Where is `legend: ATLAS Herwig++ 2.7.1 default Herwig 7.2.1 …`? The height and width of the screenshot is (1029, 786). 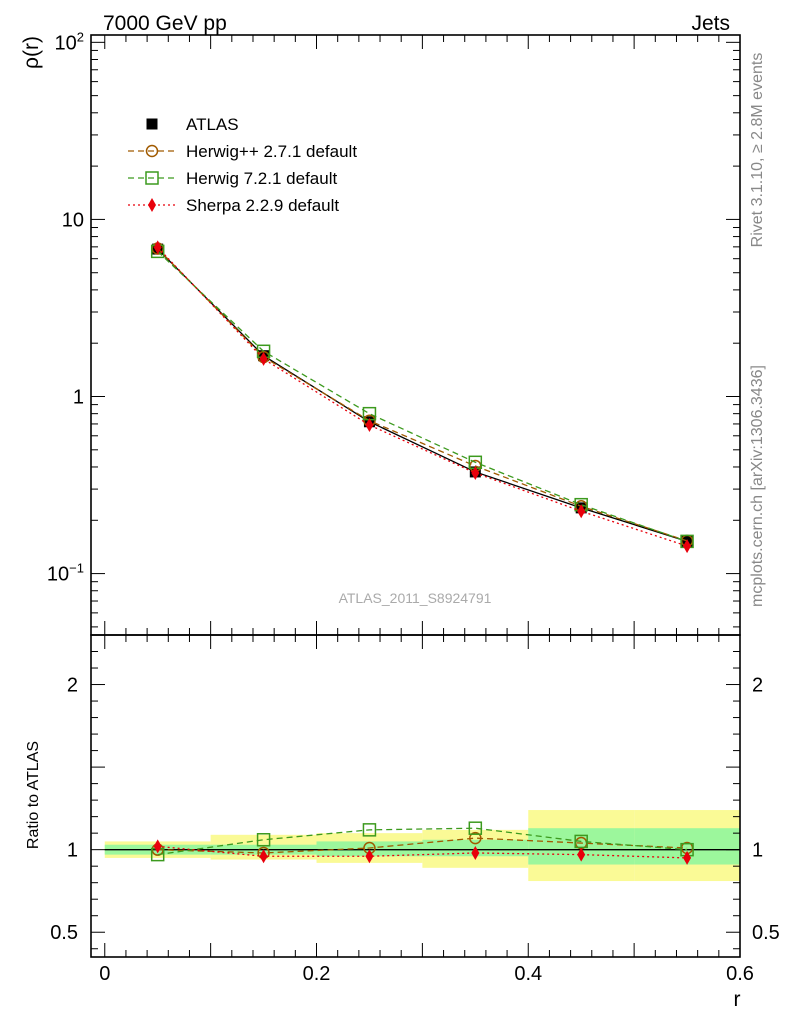
legend: ATLAS Herwig++ 2.7.1 default Herwig 7.2.1 … is located at coordinates (242, 165).